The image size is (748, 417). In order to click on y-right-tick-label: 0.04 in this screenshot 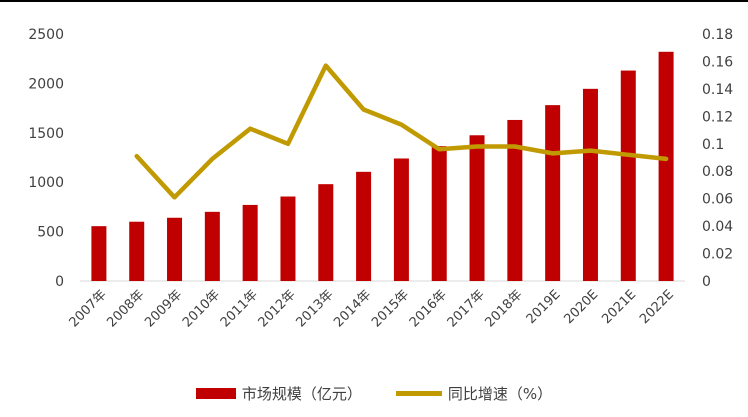, I will do `click(717, 227)`.